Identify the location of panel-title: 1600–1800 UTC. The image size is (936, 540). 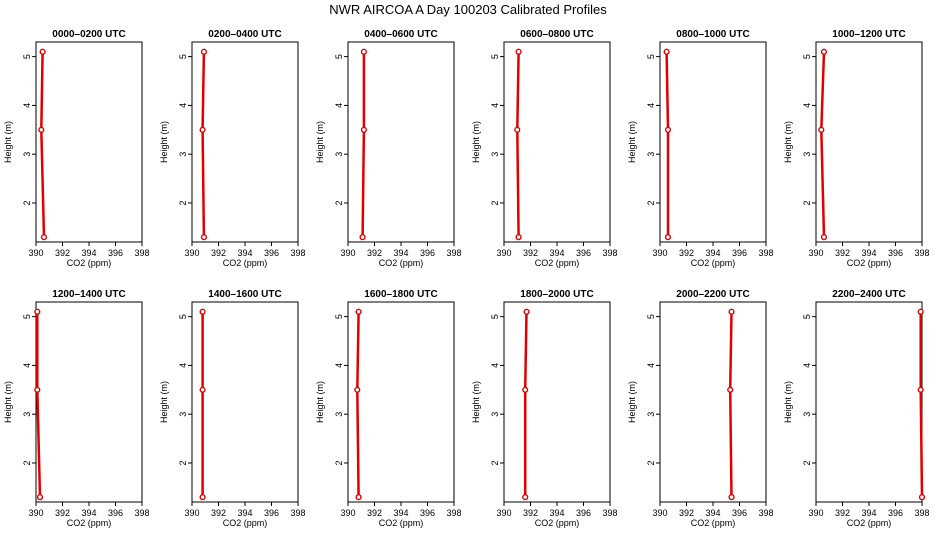
(400, 294).